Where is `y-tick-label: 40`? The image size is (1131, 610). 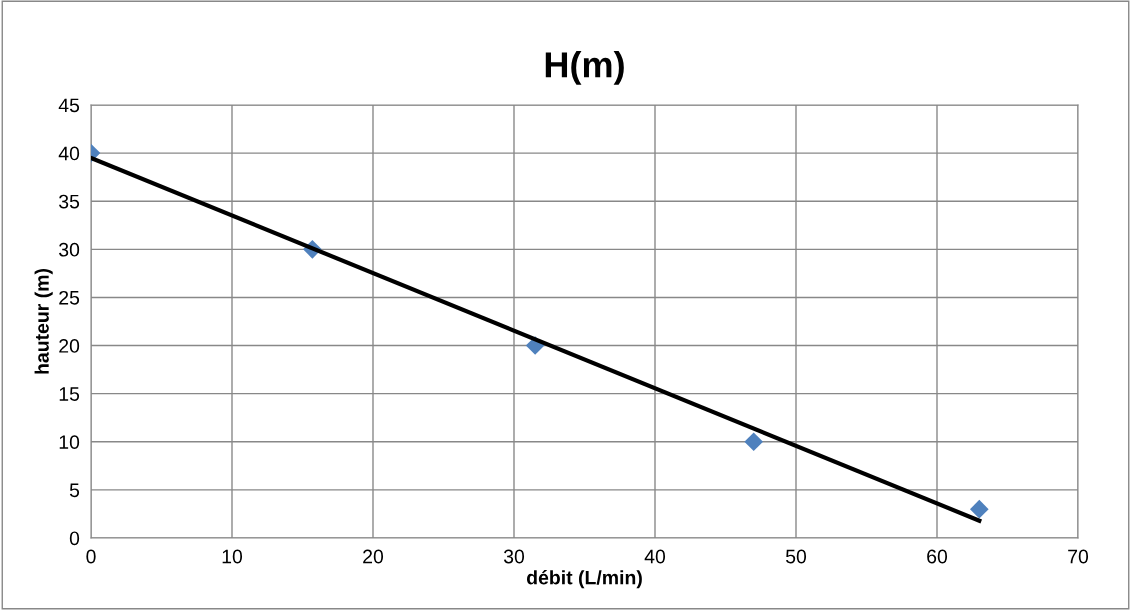
y-tick-label: 40 is located at coordinates (69, 153).